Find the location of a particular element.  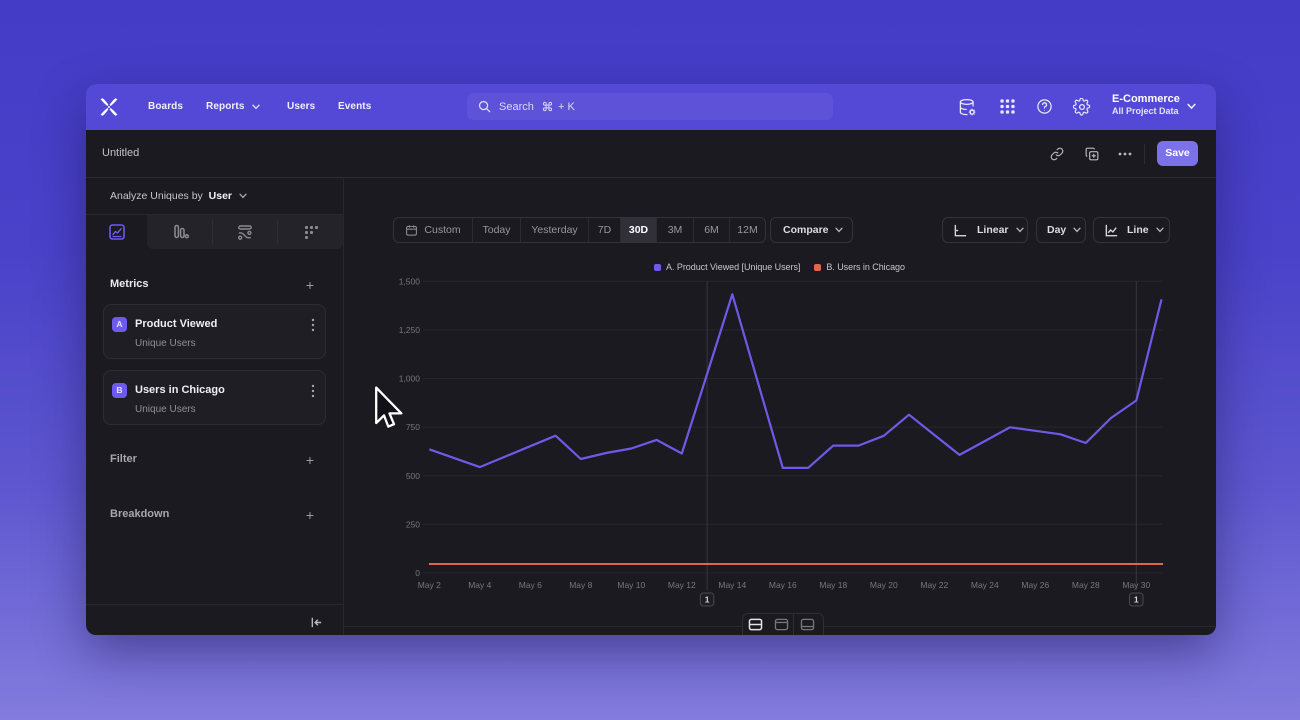

svg-text: May 10 is located at coordinates (631, 585).